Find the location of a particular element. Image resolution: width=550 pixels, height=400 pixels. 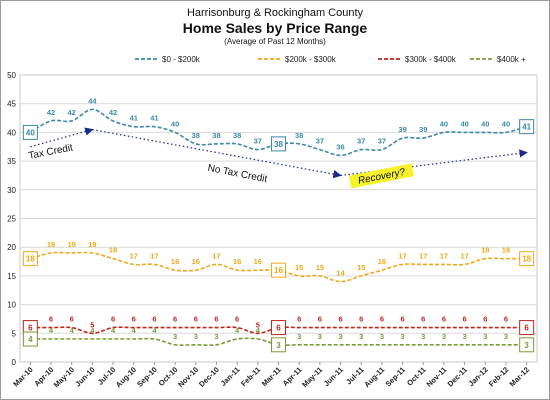

x-tick-label: May-10 is located at coordinates (64, 377).